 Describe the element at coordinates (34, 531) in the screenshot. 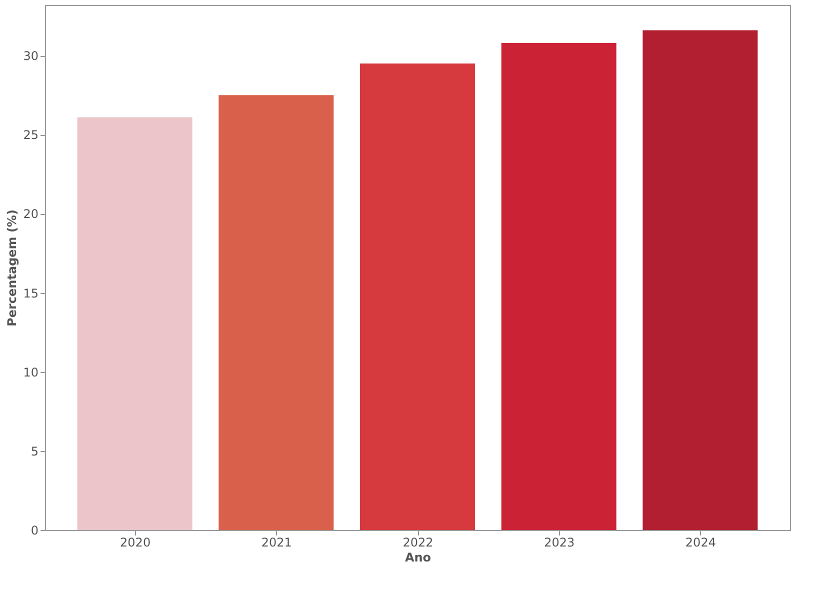

I see `y-tick-label: 0` at that location.